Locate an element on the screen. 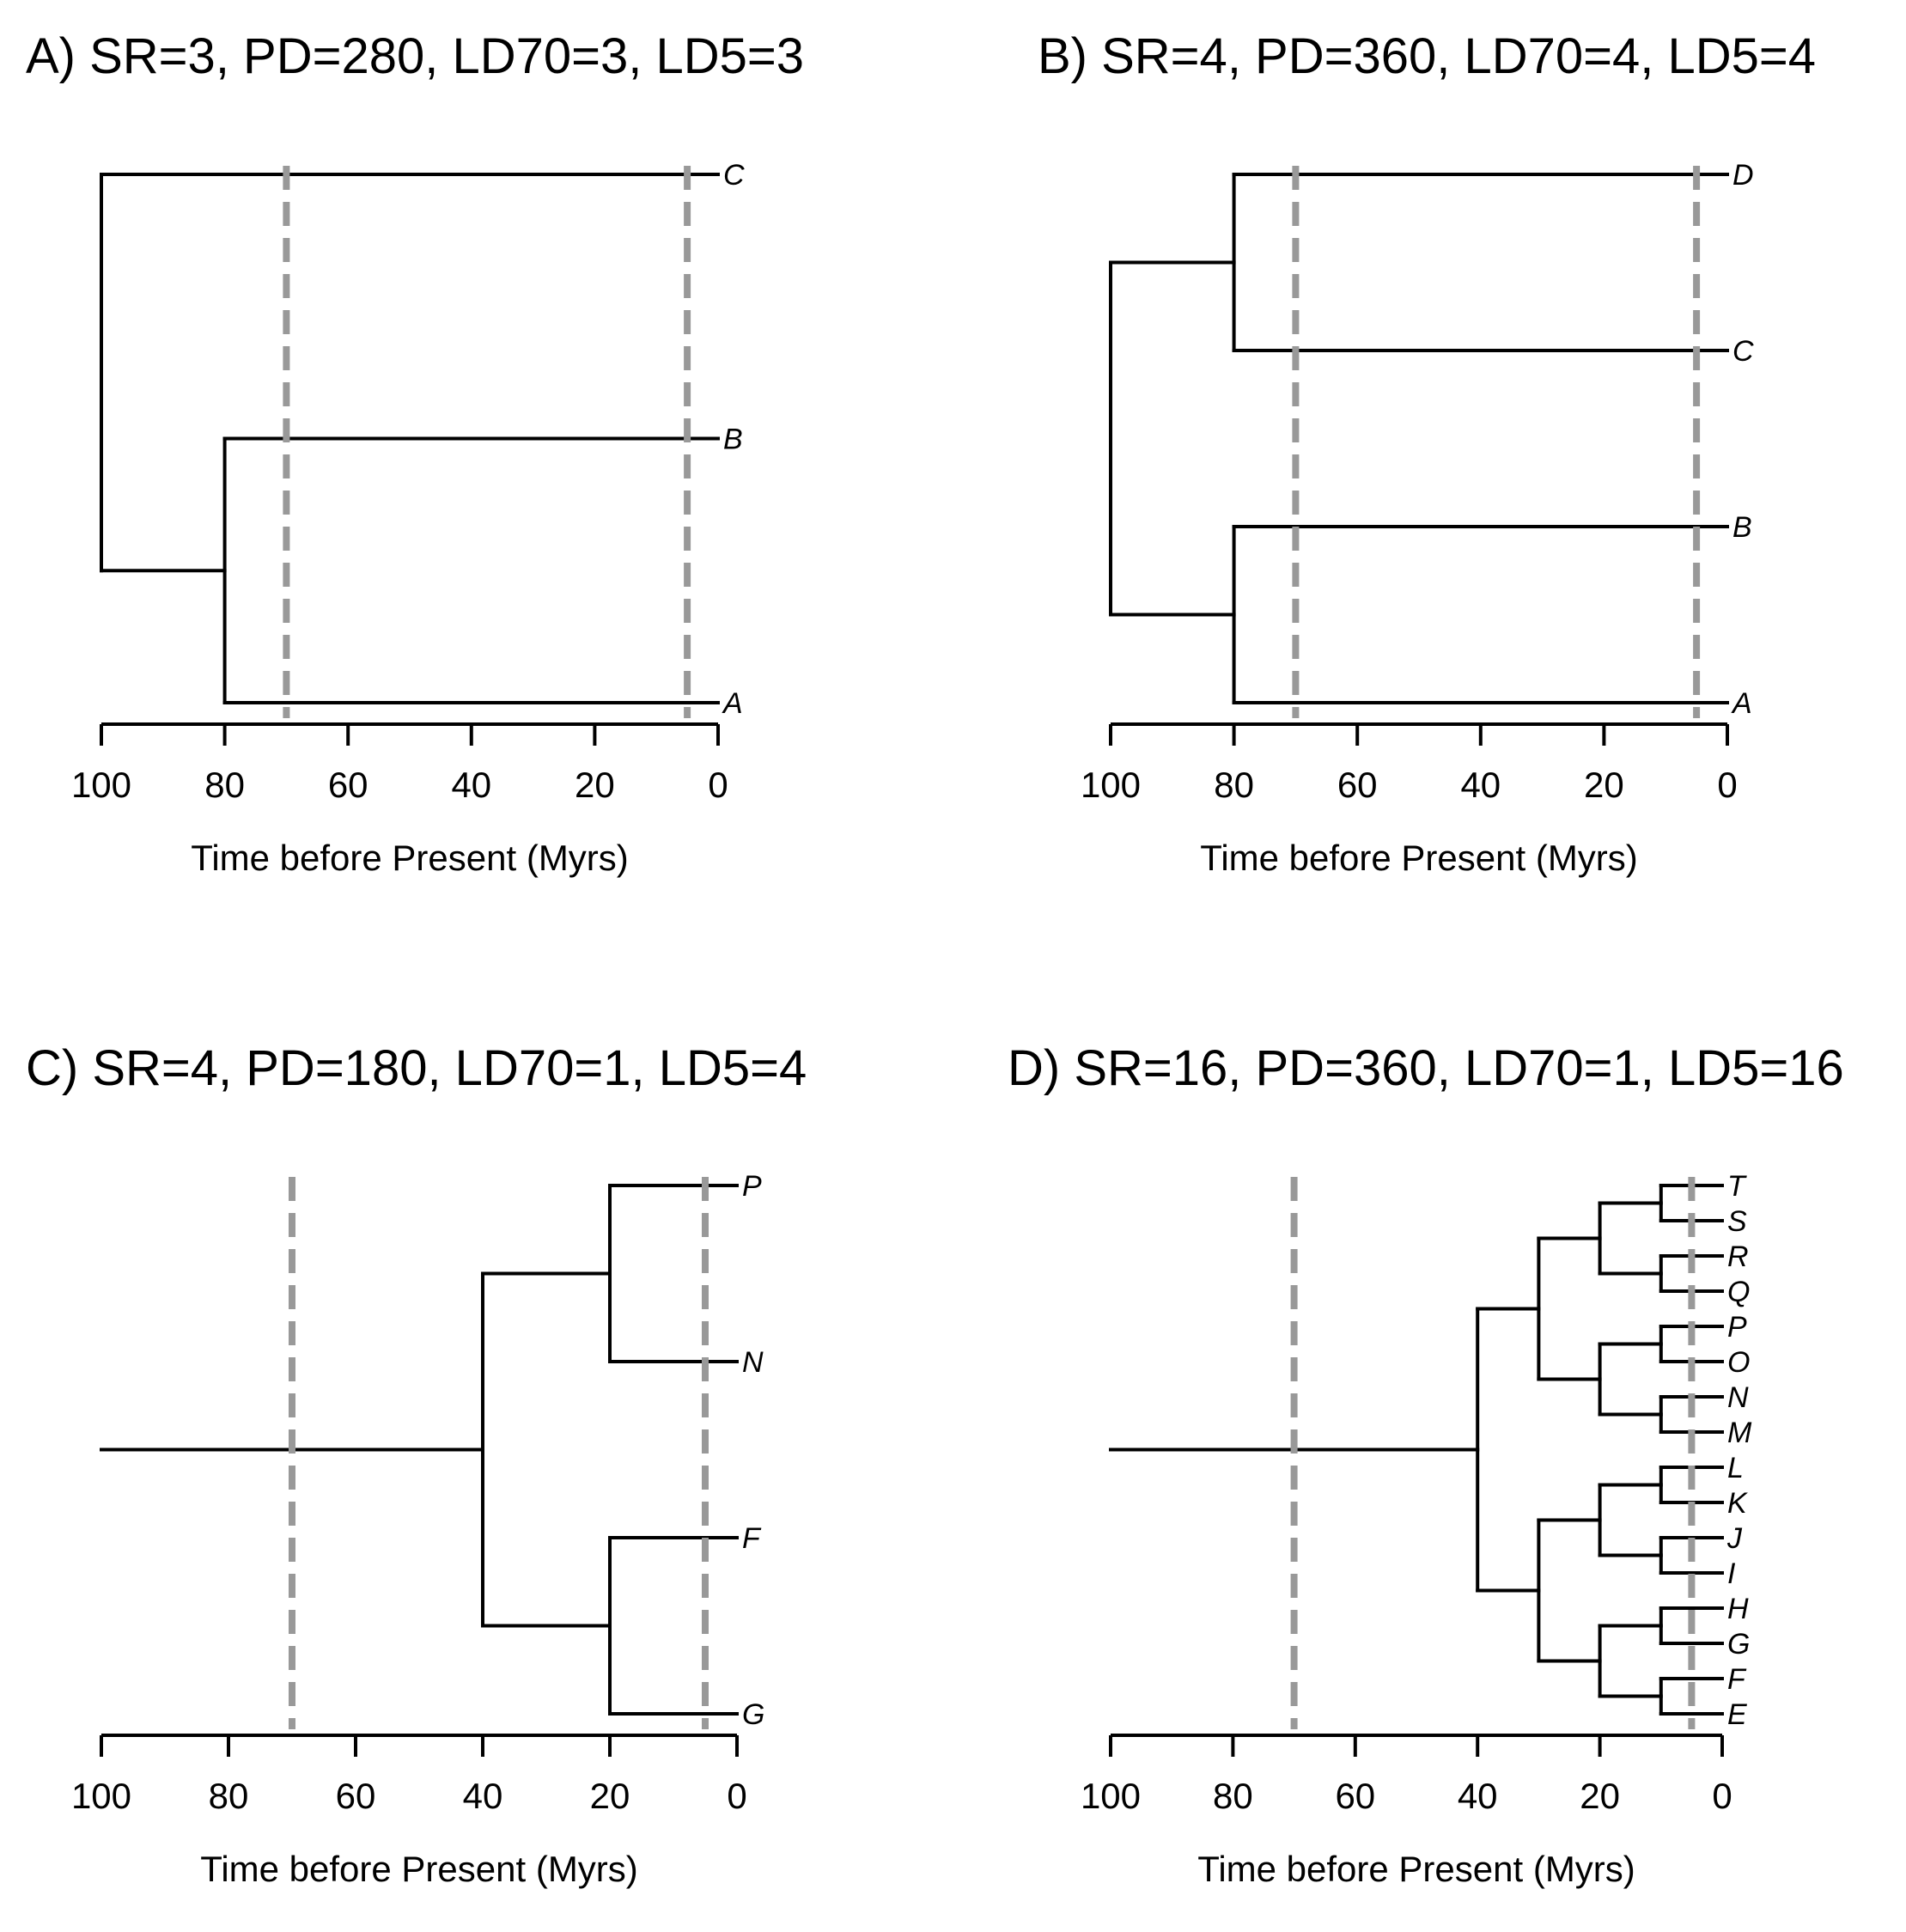 The width and height of the screenshot is (1906, 1932). tip-label: O is located at coordinates (1738, 1362).